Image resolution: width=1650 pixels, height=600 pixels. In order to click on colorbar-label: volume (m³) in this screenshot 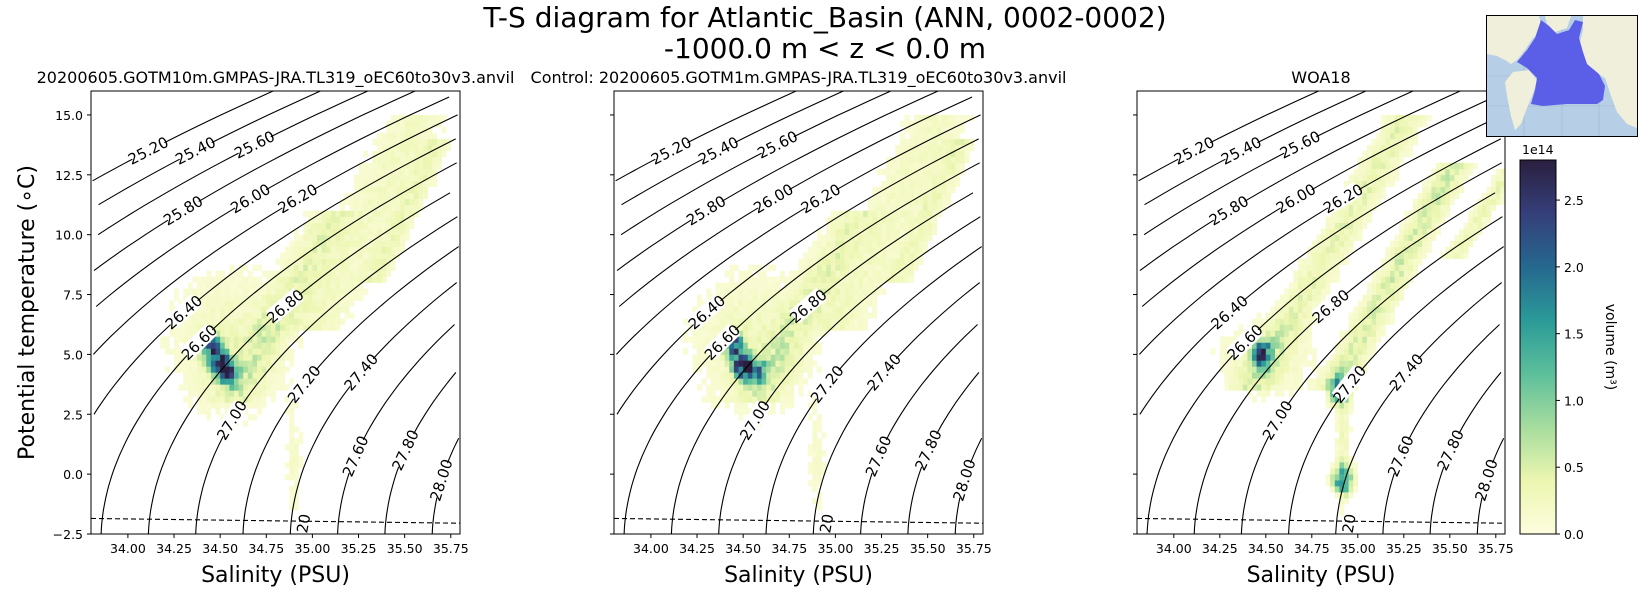, I will do `click(1610, 347)`.